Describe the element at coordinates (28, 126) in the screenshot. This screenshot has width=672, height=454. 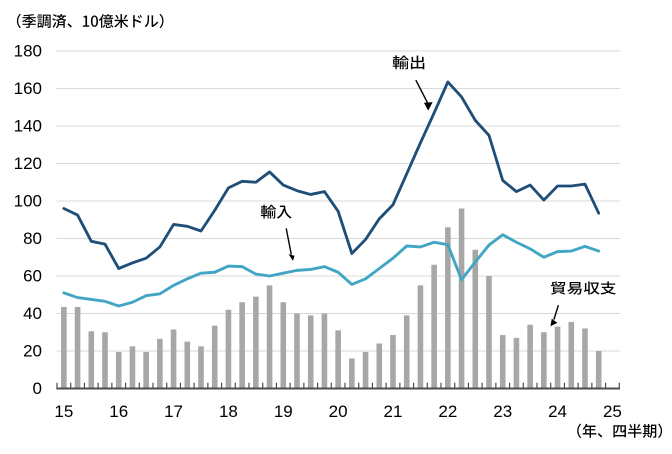
I see `svg-text: 140` at that location.